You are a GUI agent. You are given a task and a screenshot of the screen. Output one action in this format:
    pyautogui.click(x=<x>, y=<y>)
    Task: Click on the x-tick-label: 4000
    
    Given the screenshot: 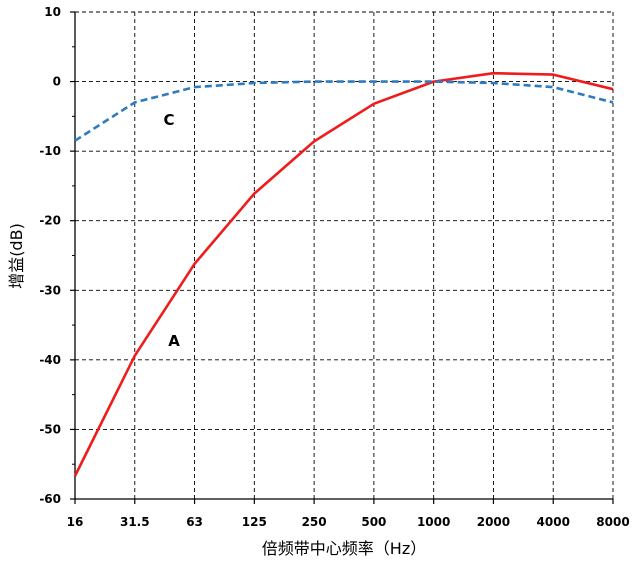 What is the action you would take?
    pyautogui.click(x=553, y=522)
    